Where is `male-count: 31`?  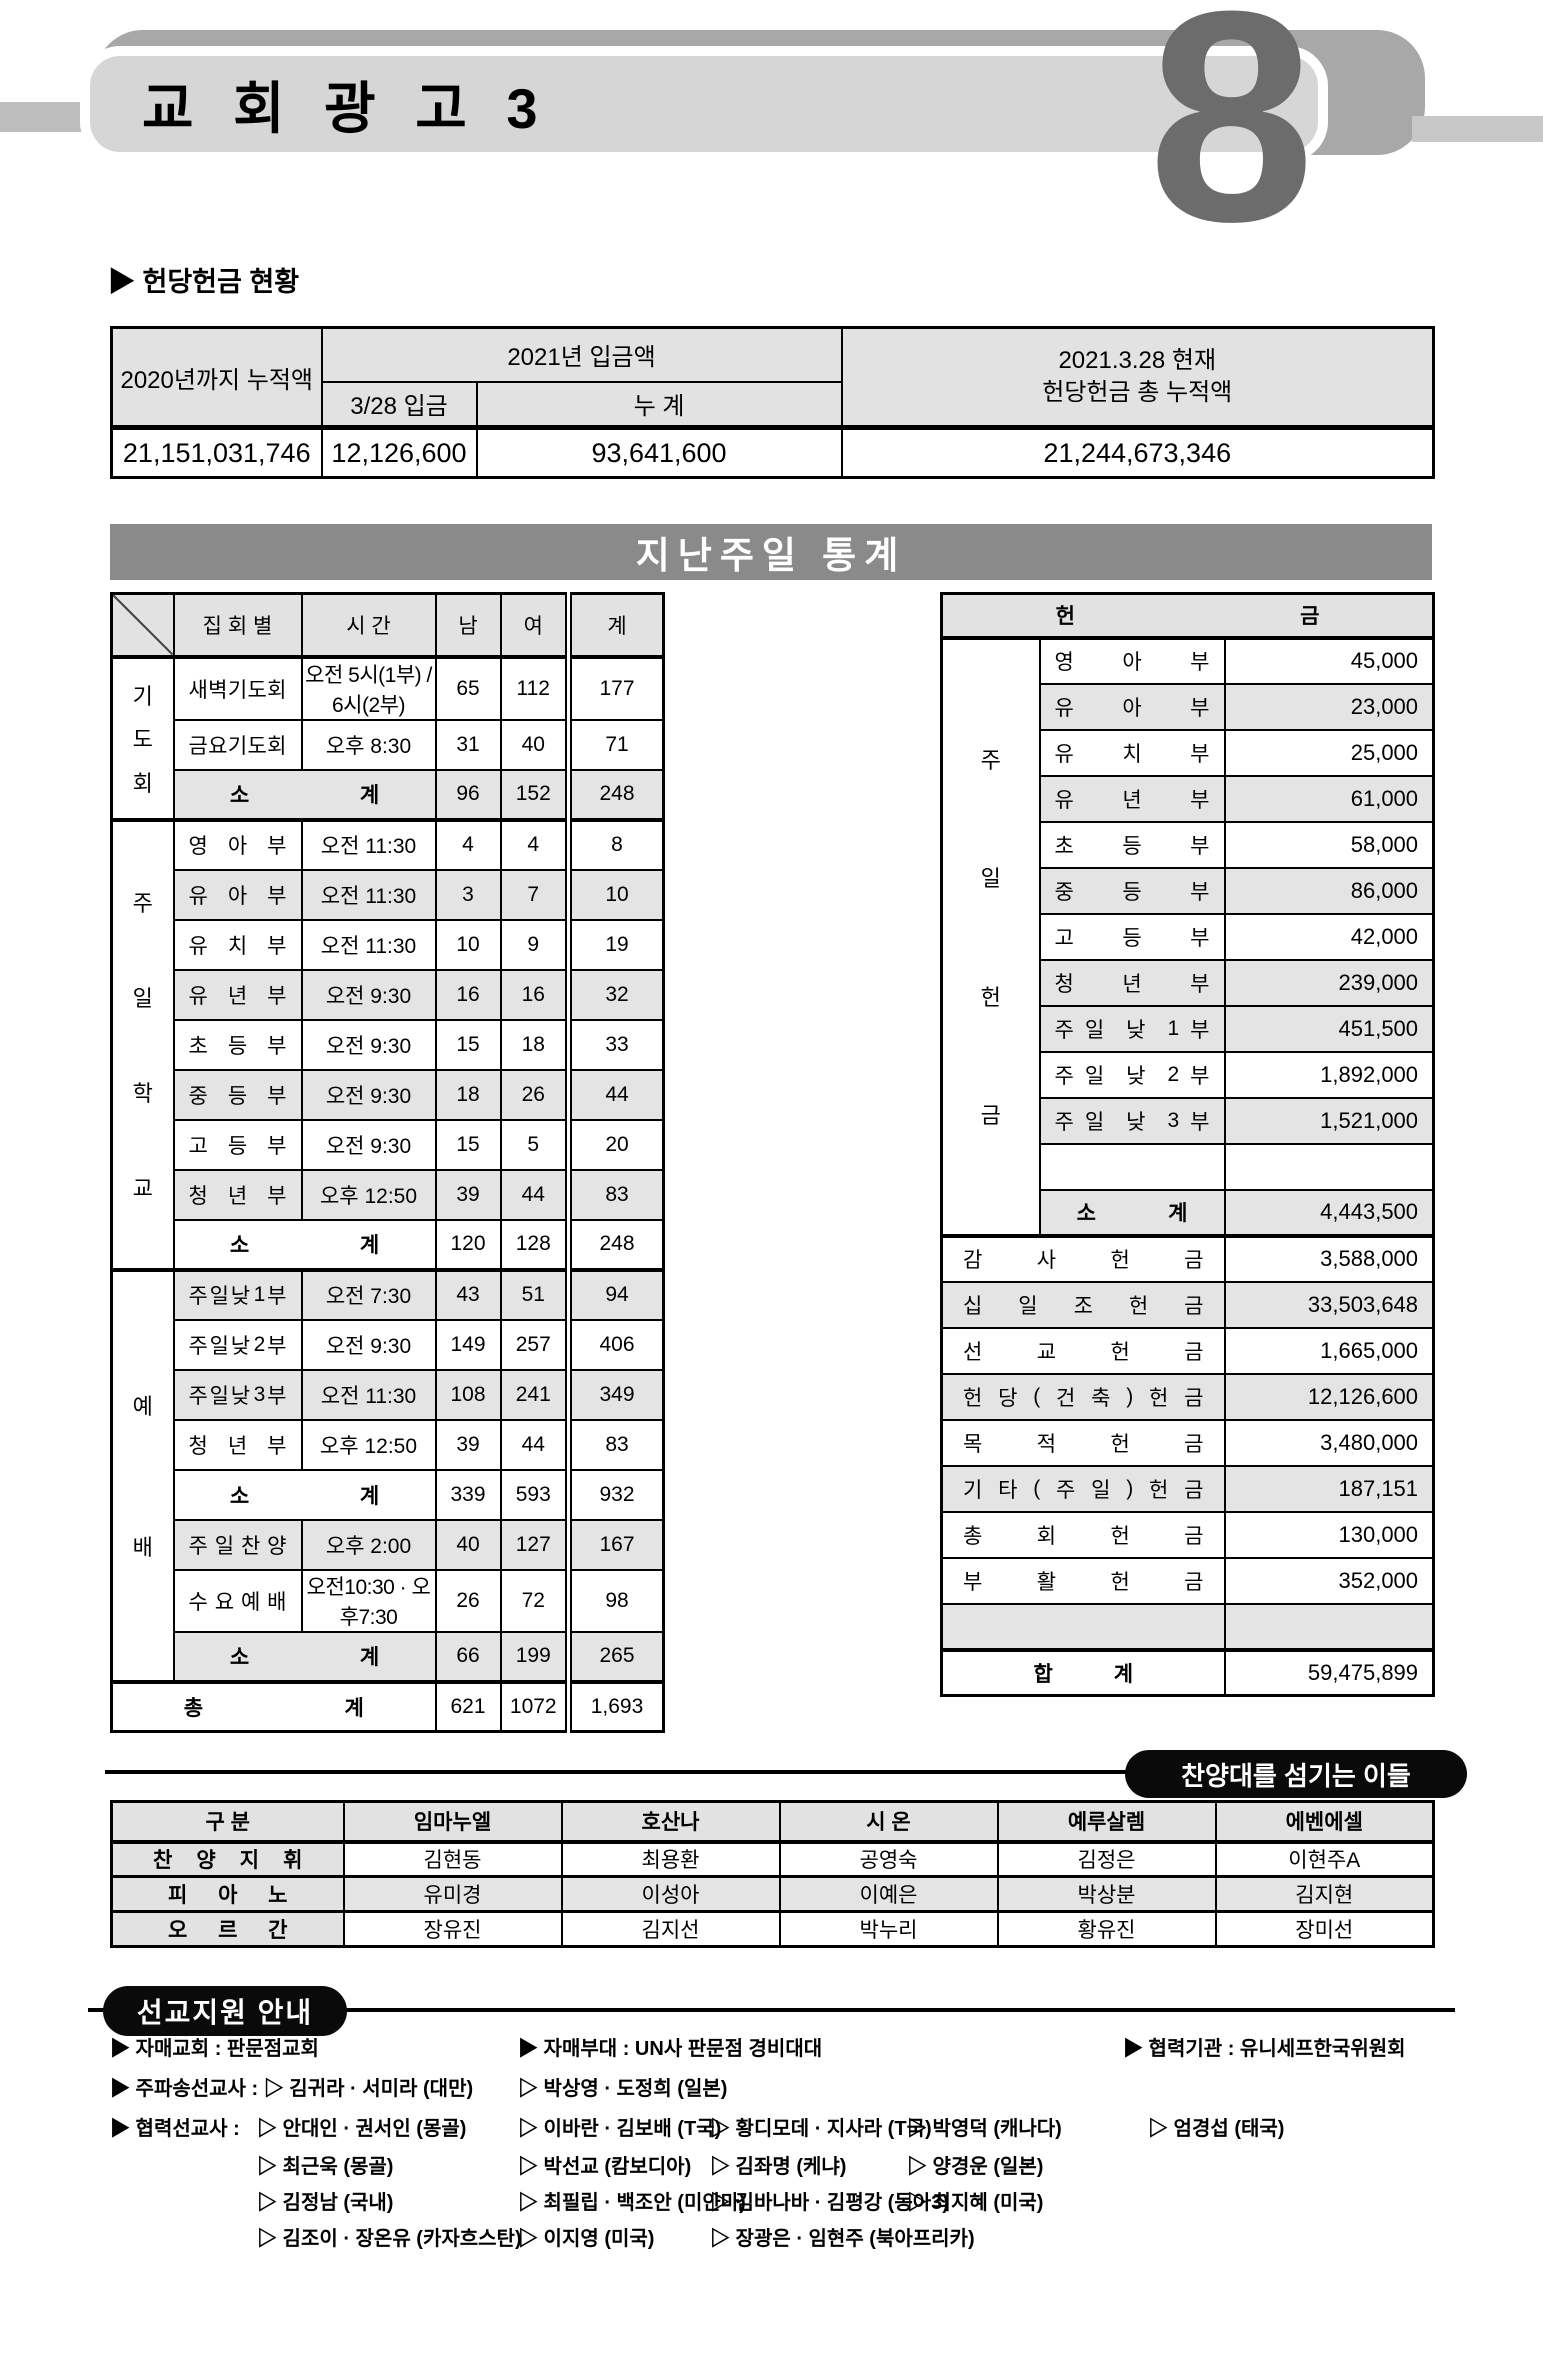
male-count: 31 is located at coordinates (468, 744).